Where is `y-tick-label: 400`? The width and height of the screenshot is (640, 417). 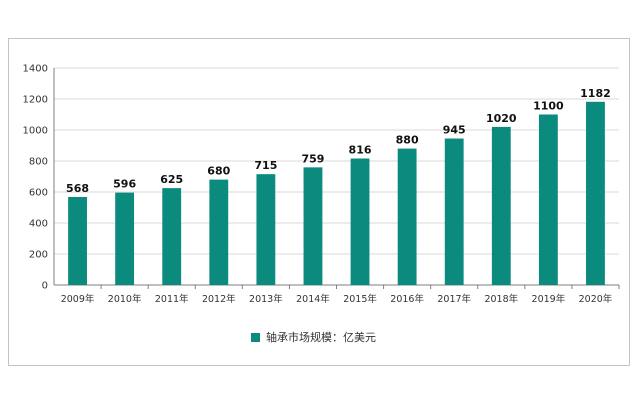 y-tick-label: 400 is located at coordinates (38, 224).